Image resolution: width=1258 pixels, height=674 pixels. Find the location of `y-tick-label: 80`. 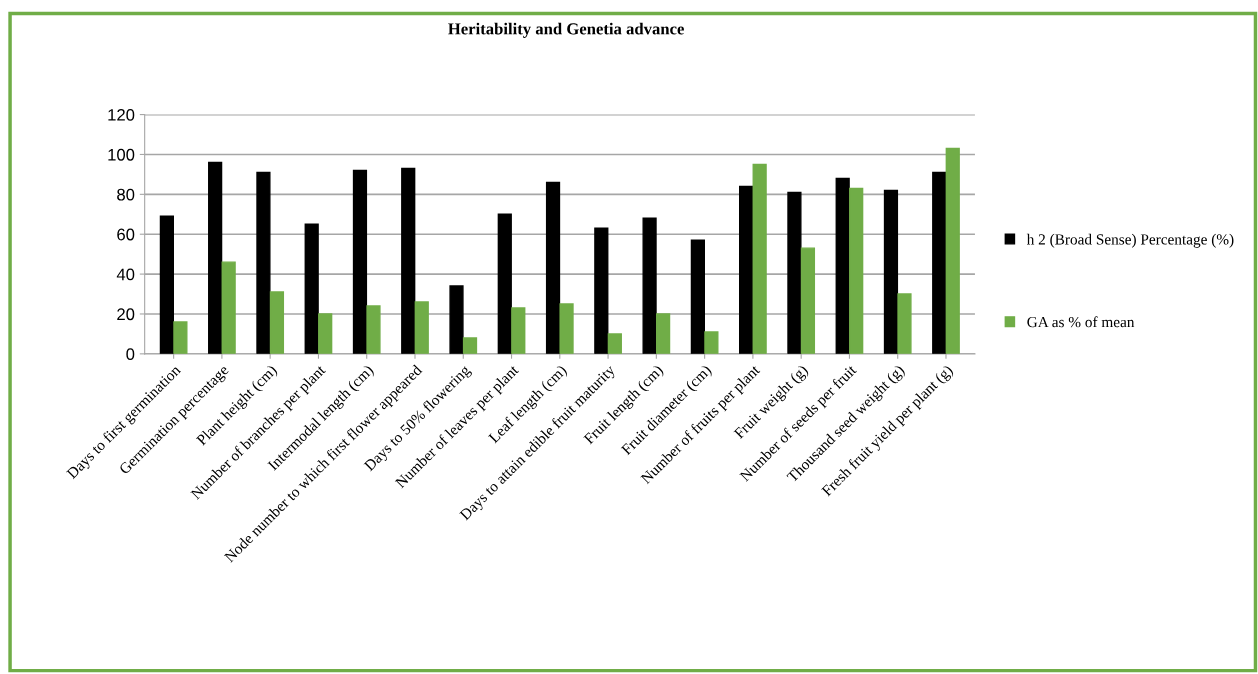

y-tick-label: 80 is located at coordinates (126, 194).